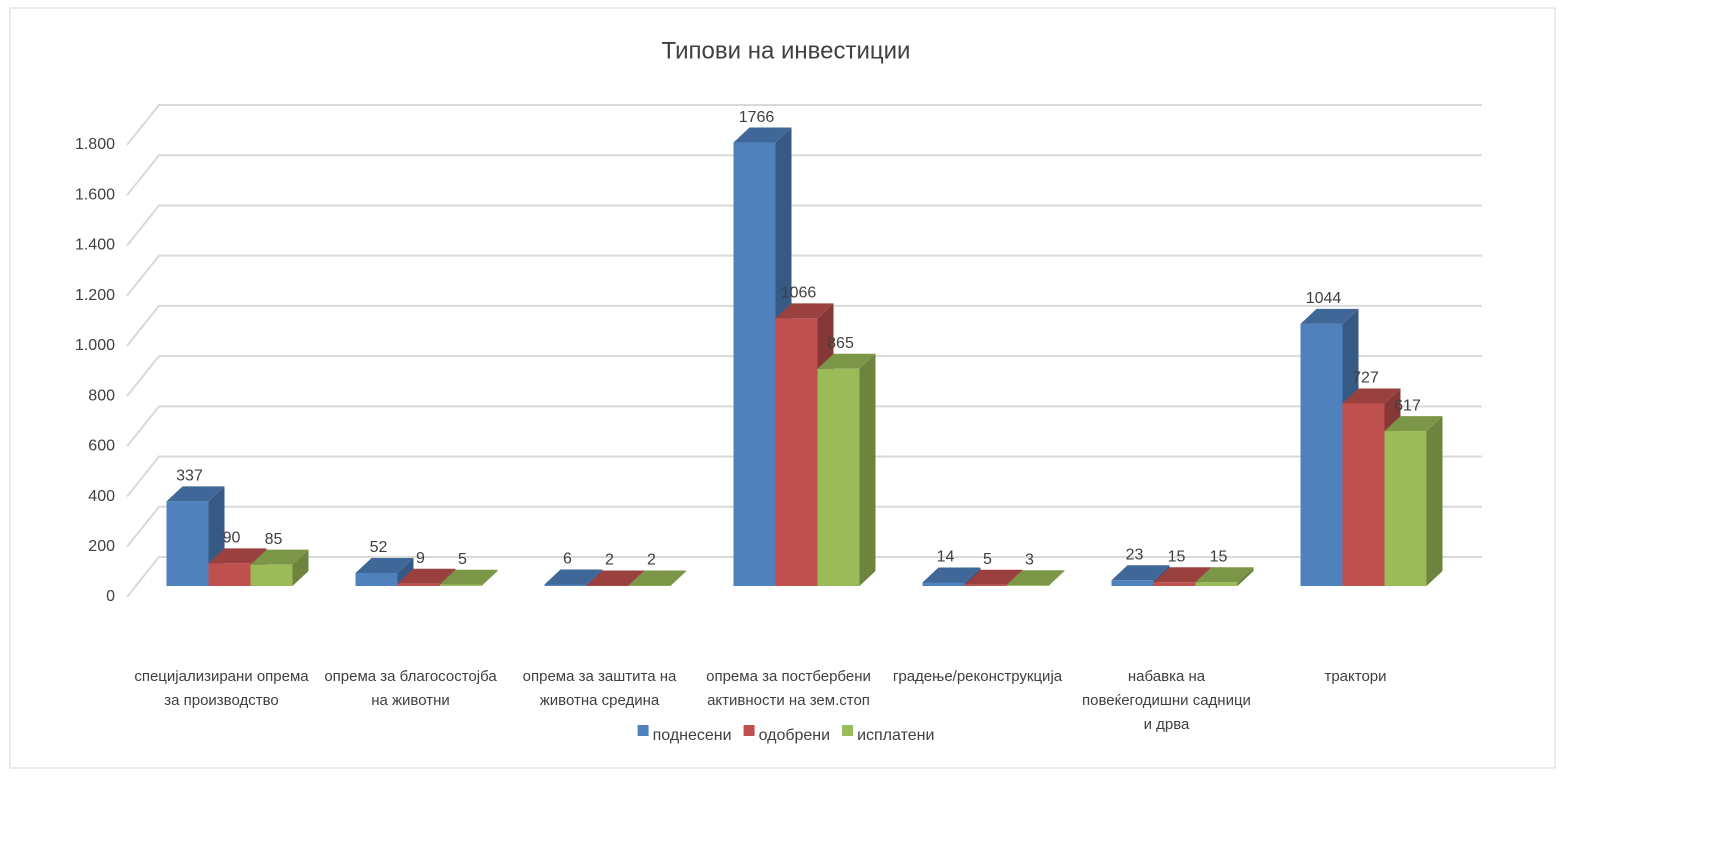 The image size is (1718, 843). I want to click on y-tick-label: 400, so click(101, 496).